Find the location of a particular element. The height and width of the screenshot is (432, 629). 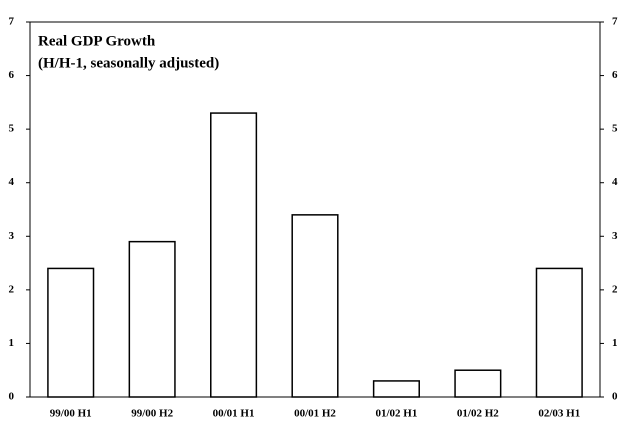

y-tick-label: 7 is located at coordinates (12, 22).